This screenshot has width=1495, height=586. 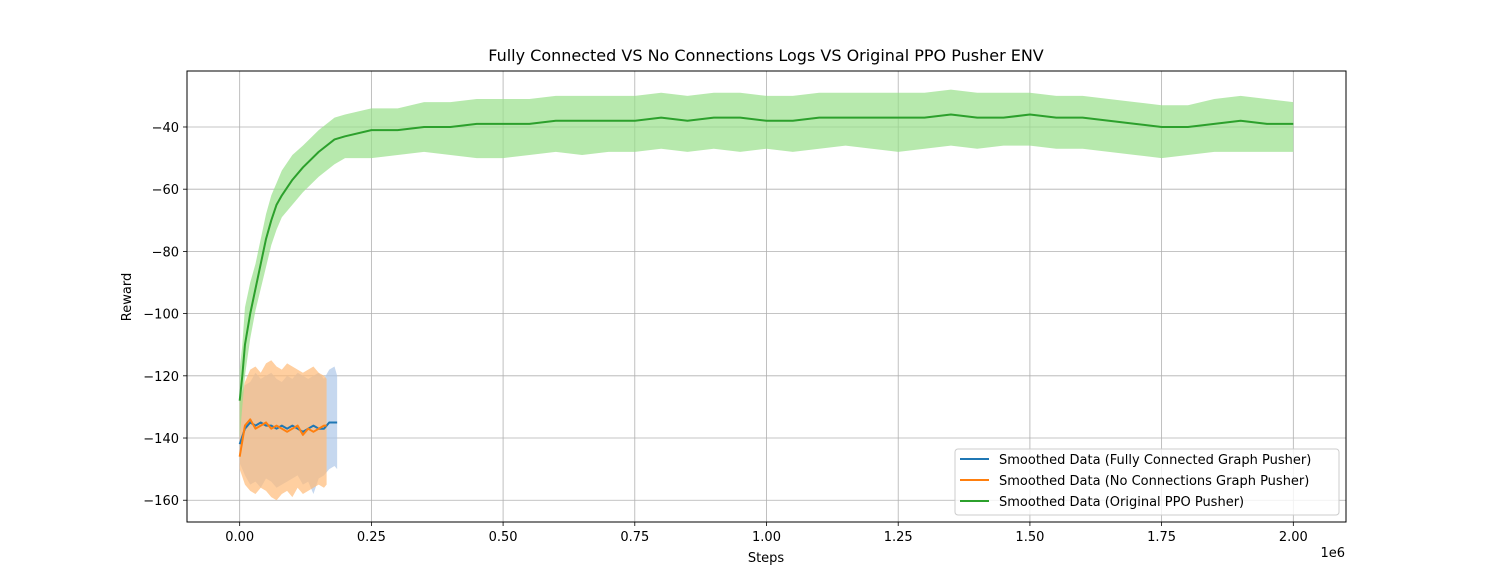 What do you see at coordinates (634, 537) in the screenshot?
I see `x-tick-label: 0.75` at bounding box center [634, 537].